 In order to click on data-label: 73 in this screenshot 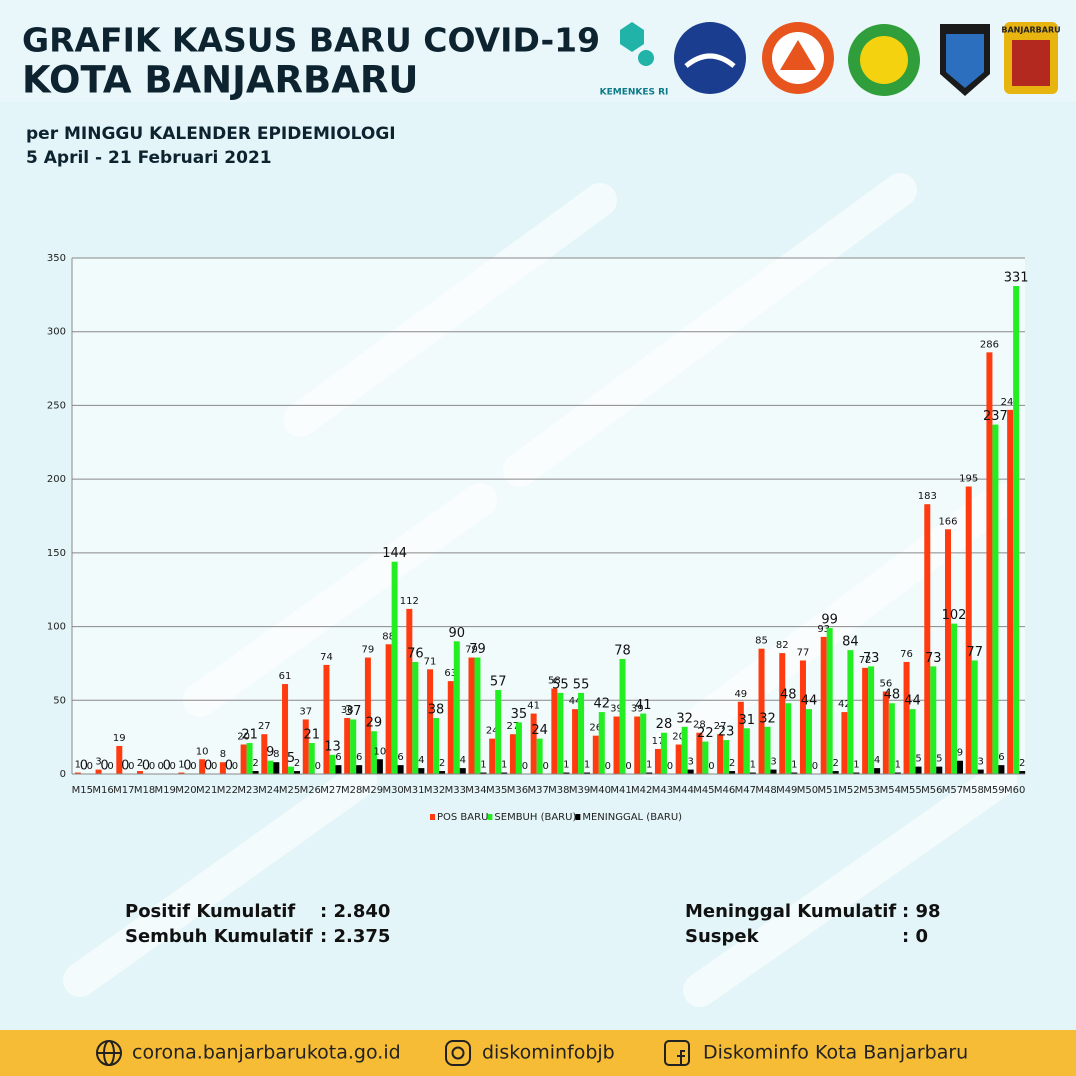, I will do `click(933, 658)`.